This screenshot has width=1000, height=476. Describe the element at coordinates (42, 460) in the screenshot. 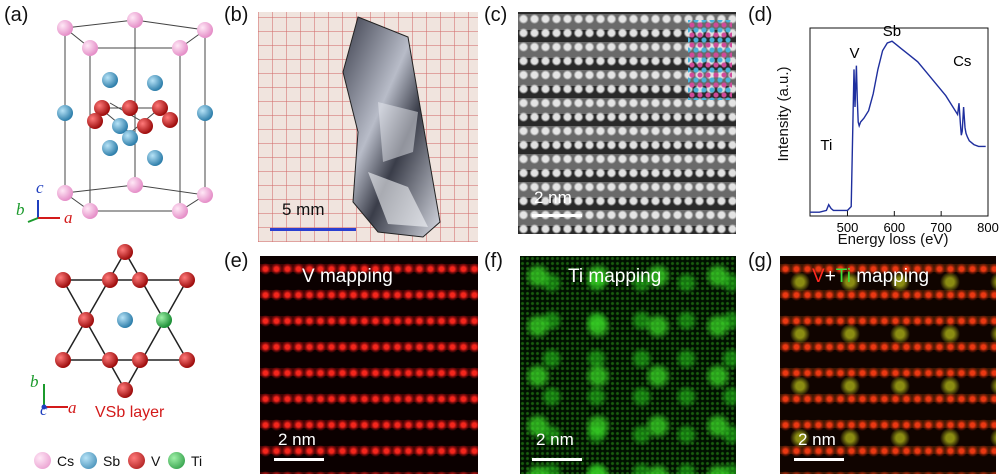

I see `cs-dot` at that location.